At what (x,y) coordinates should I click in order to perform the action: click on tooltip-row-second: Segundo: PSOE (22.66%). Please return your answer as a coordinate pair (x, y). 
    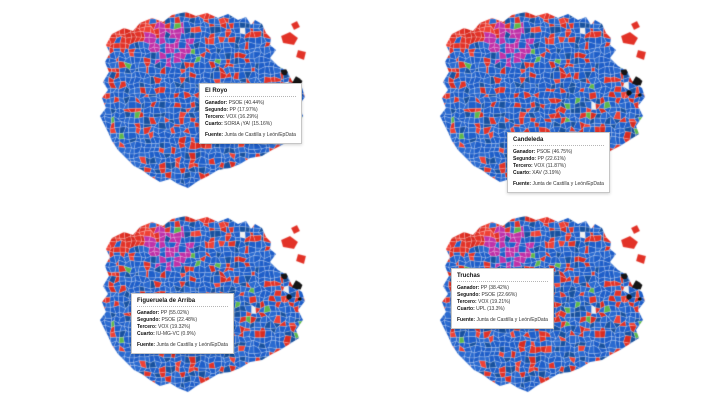
    Looking at the image, I should click on (487, 295).